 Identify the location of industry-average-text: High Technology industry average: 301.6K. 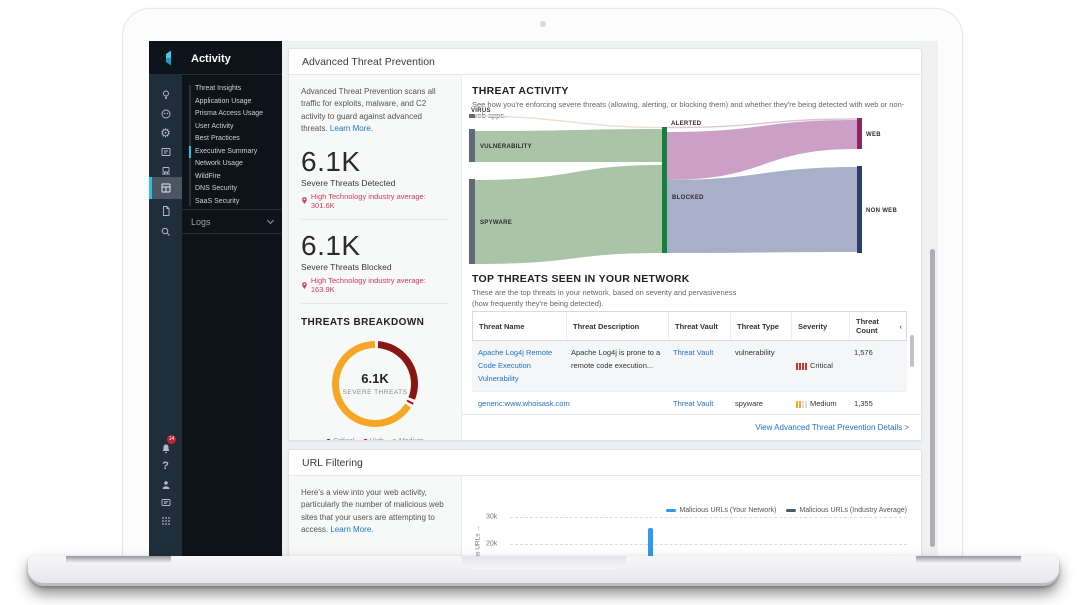
(368, 200).